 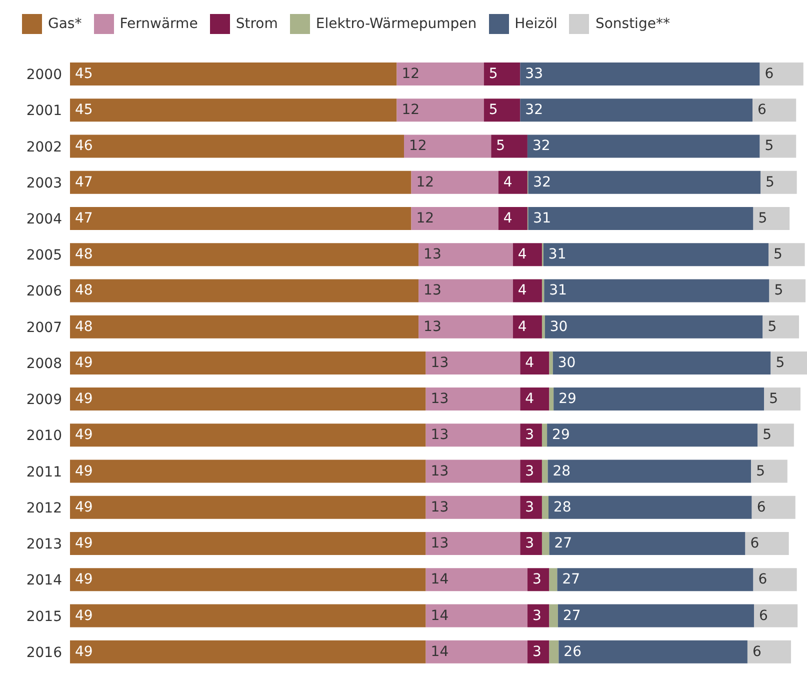 What do you see at coordinates (44, 147) in the screenshot?
I see `y-tick-label: 2002` at bounding box center [44, 147].